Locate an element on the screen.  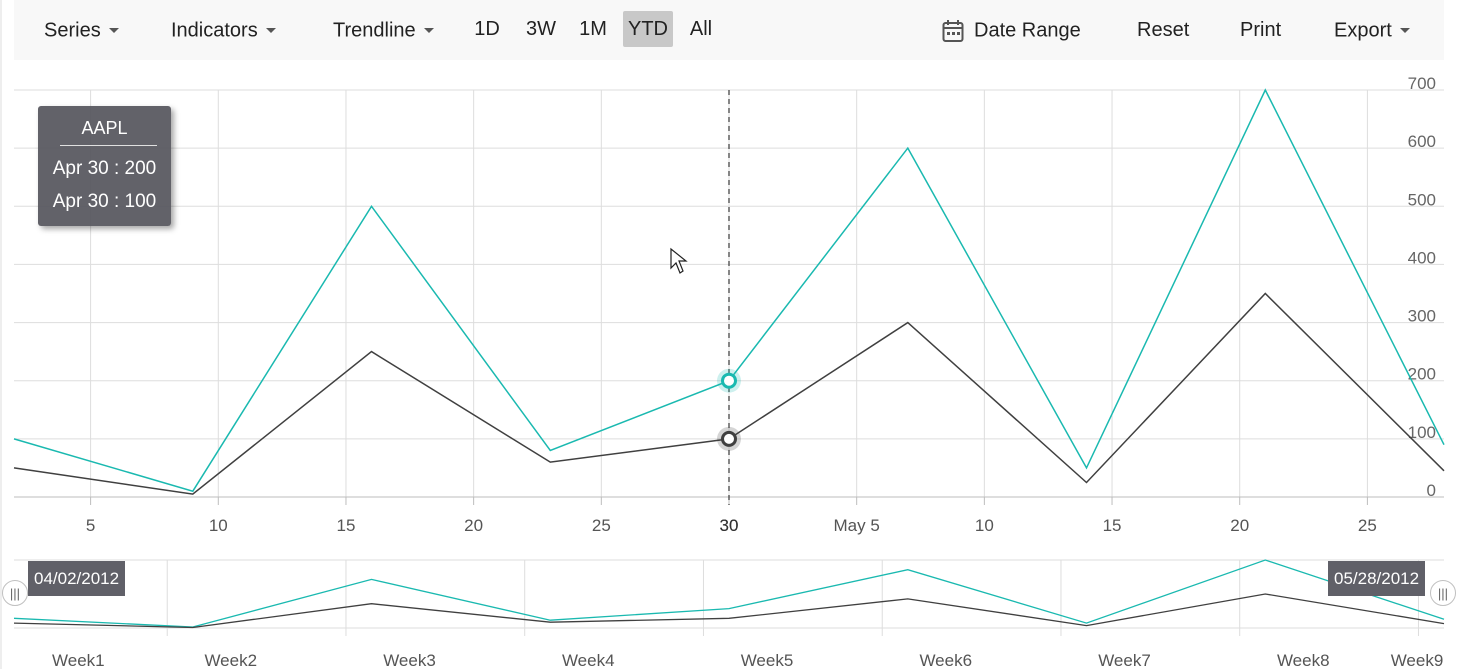
series-2-marker is located at coordinates (729, 438).